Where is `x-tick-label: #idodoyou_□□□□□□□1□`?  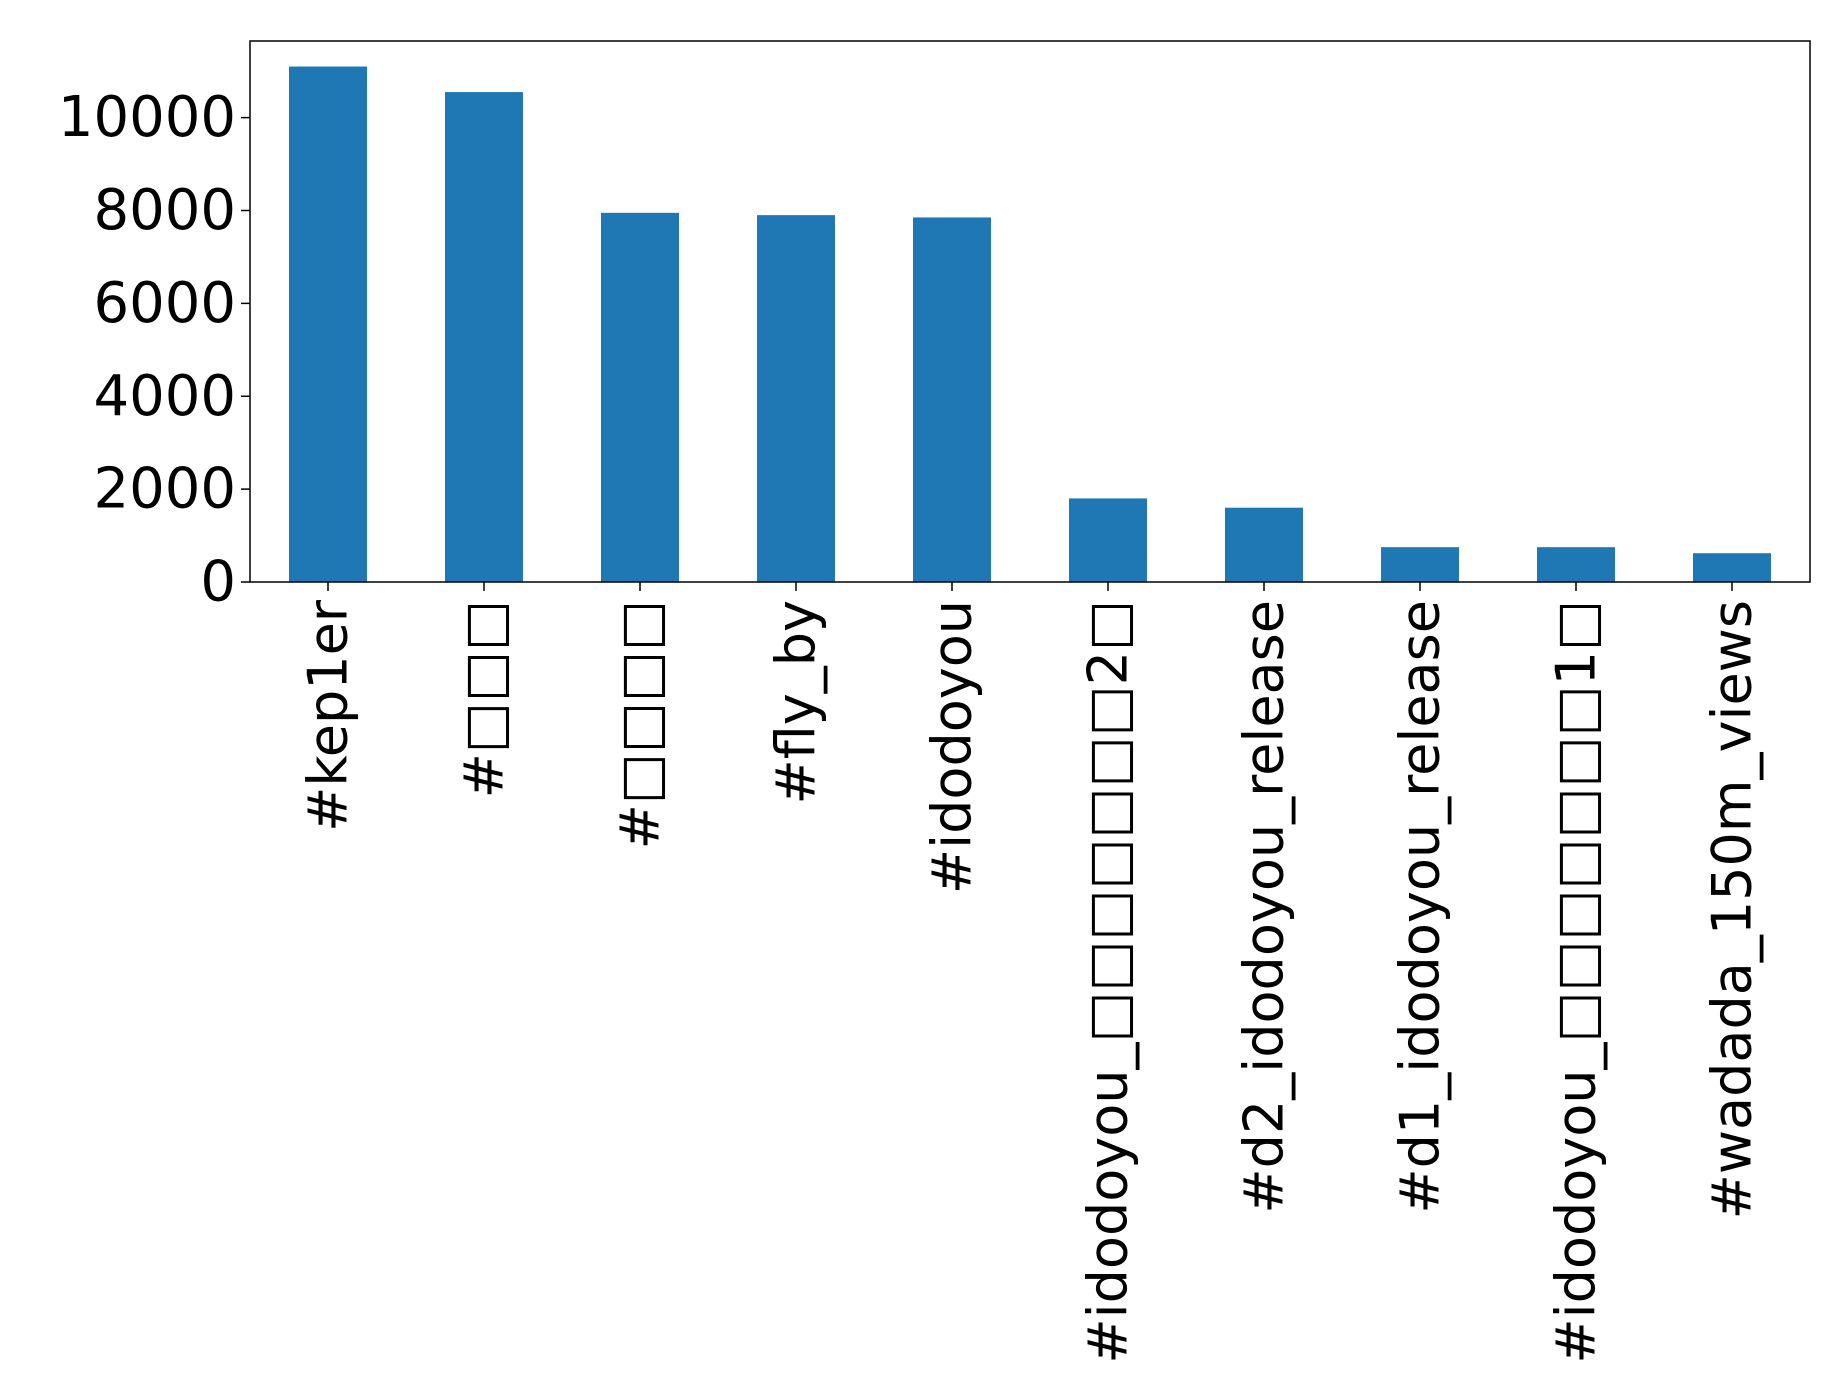
x-tick-label: #idodoyou_□□□□□□□1□ is located at coordinates (1576, 982).